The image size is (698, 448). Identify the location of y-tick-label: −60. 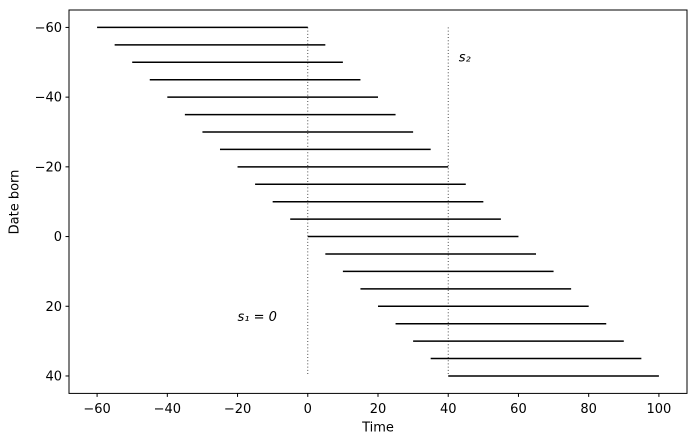
(48, 28).